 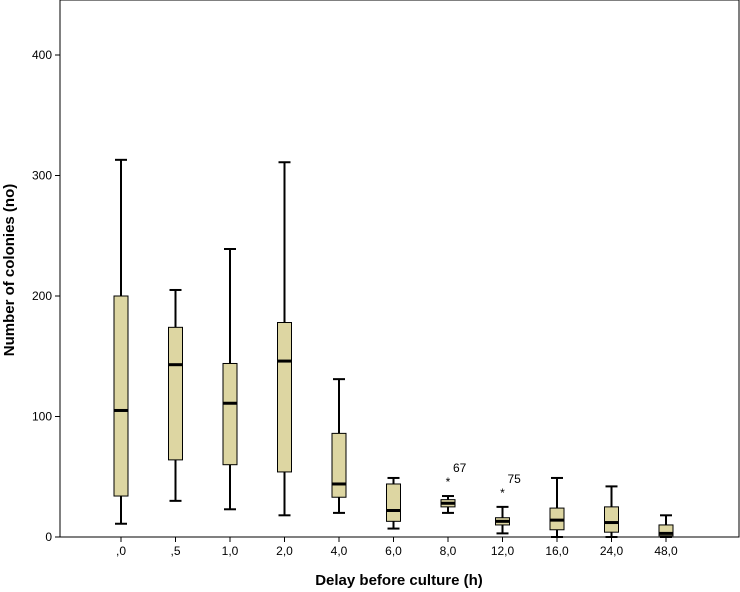 I want to click on x-tick-label: 4,0, so click(x=339, y=551).